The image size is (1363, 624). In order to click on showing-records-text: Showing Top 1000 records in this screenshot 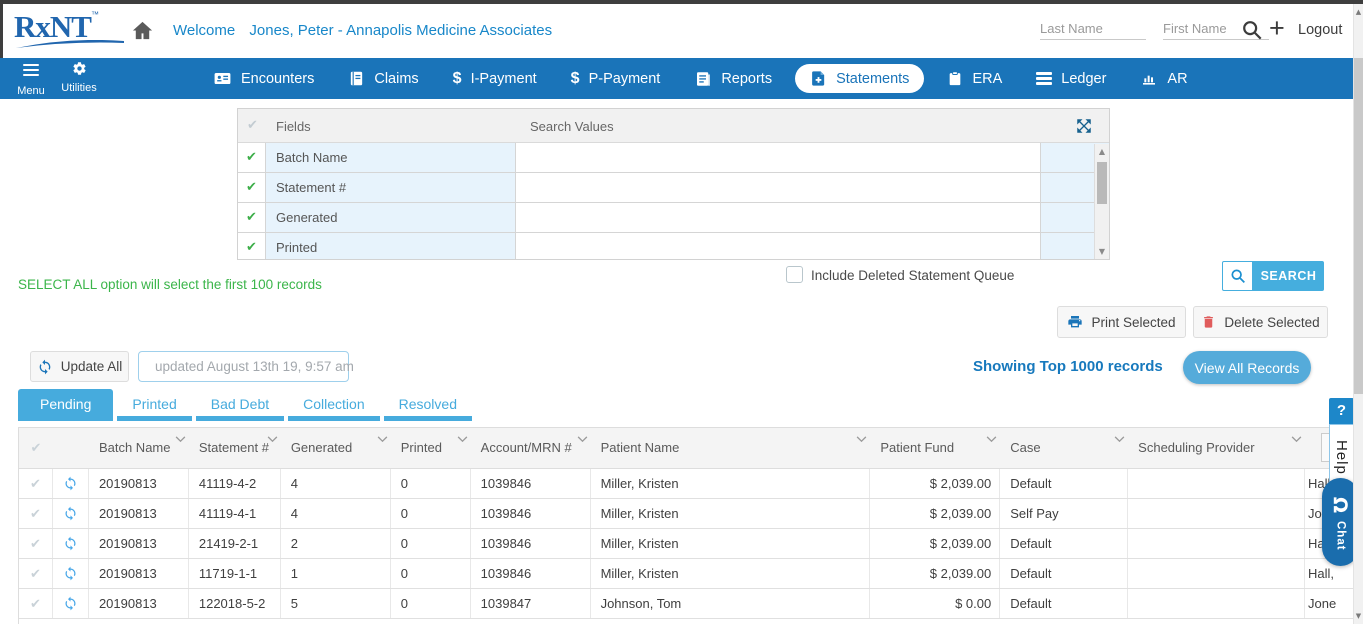, I will do `click(1068, 366)`.